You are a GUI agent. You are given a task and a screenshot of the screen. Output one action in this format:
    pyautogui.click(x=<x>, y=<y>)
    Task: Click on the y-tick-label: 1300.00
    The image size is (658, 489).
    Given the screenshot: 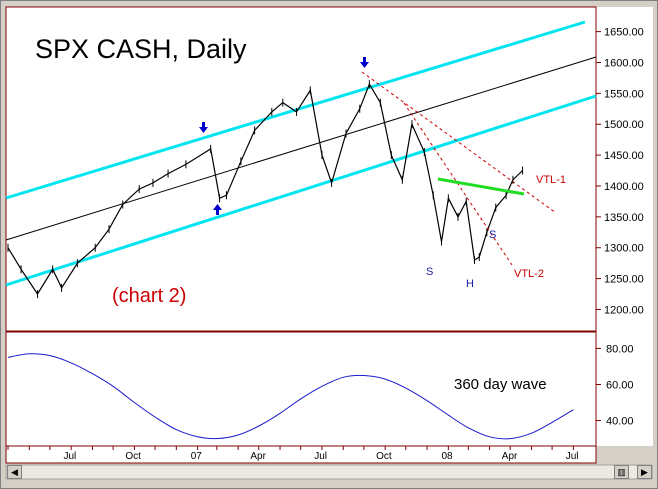 What is the action you would take?
    pyautogui.click(x=624, y=249)
    